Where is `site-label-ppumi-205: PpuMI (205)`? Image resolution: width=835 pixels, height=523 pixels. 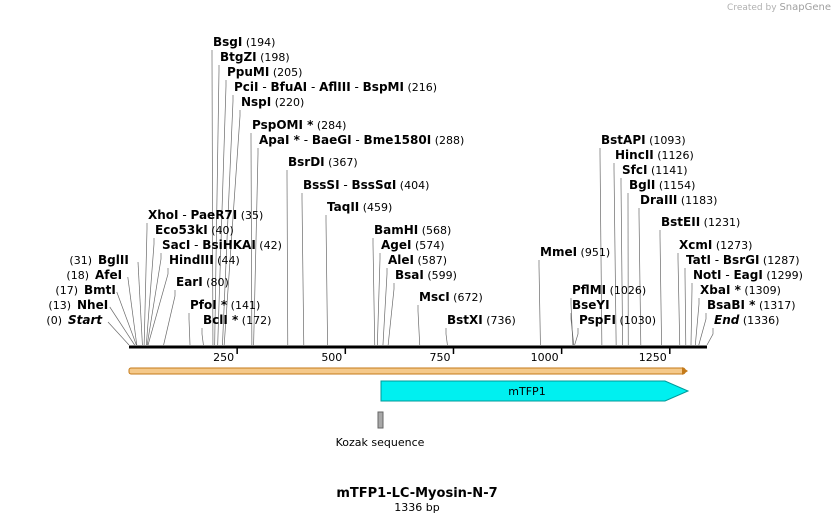
site-label-ppumi-205: PpuMI (205) is located at coordinates (264, 72).